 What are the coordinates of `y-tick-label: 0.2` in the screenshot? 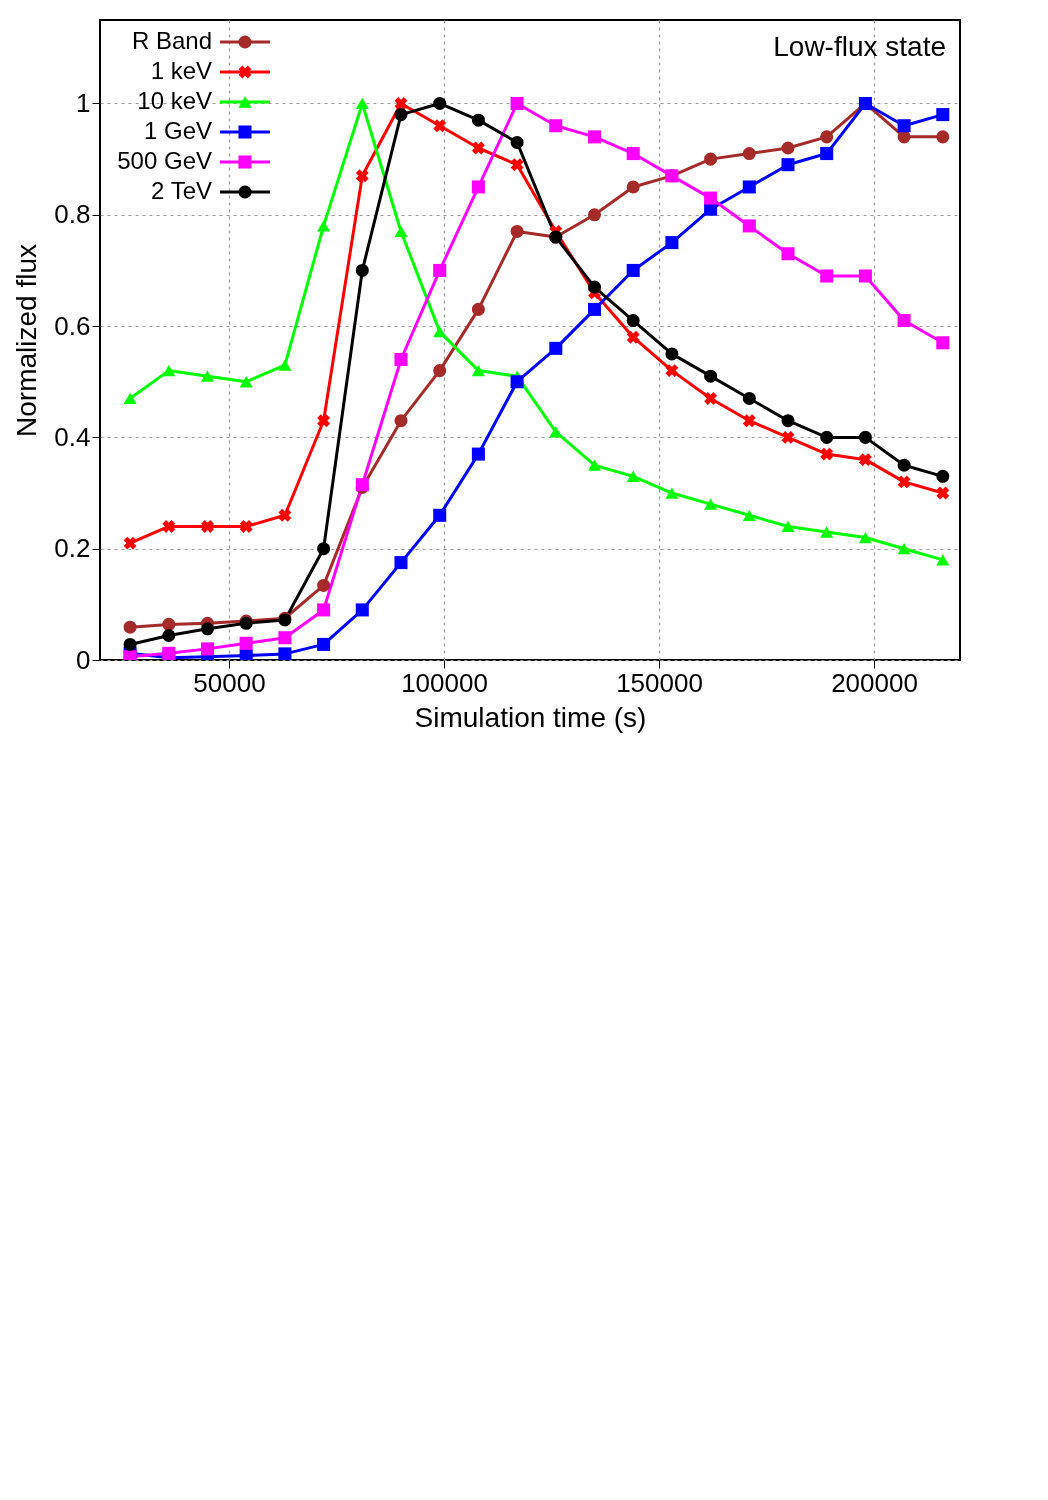 It's located at (72, 548).